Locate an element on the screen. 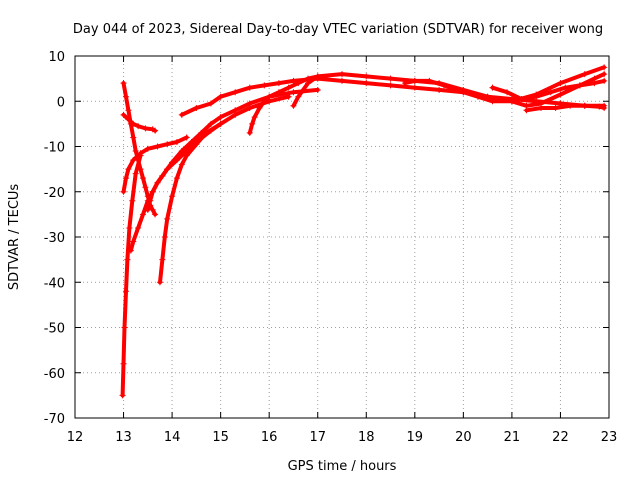  x-tick-label: 14 is located at coordinates (172, 437).